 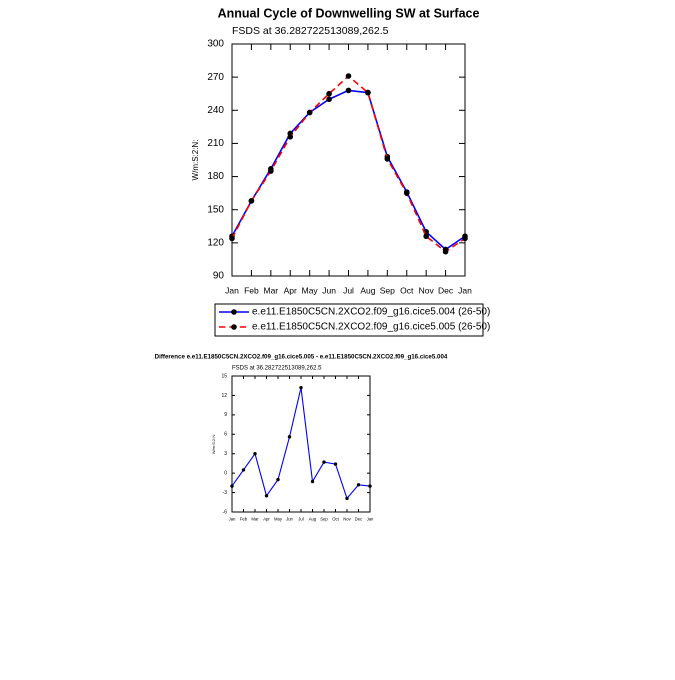 What do you see at coordinates (215, 176) in the screenshot?
I see `y-tick-label: 180` at bounding box center [215, 176].